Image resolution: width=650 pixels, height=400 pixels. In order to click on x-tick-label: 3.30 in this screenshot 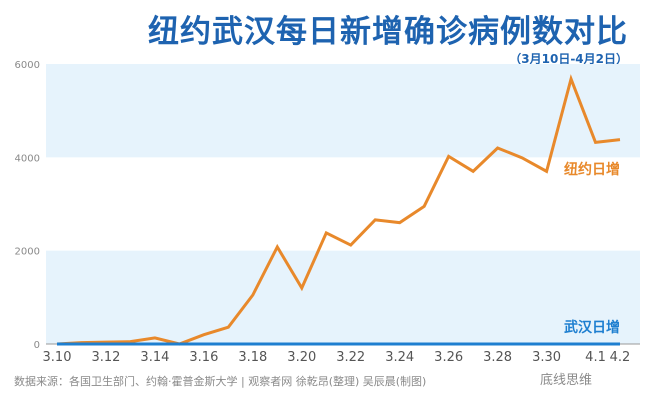, I will do `click(546, 357)`.